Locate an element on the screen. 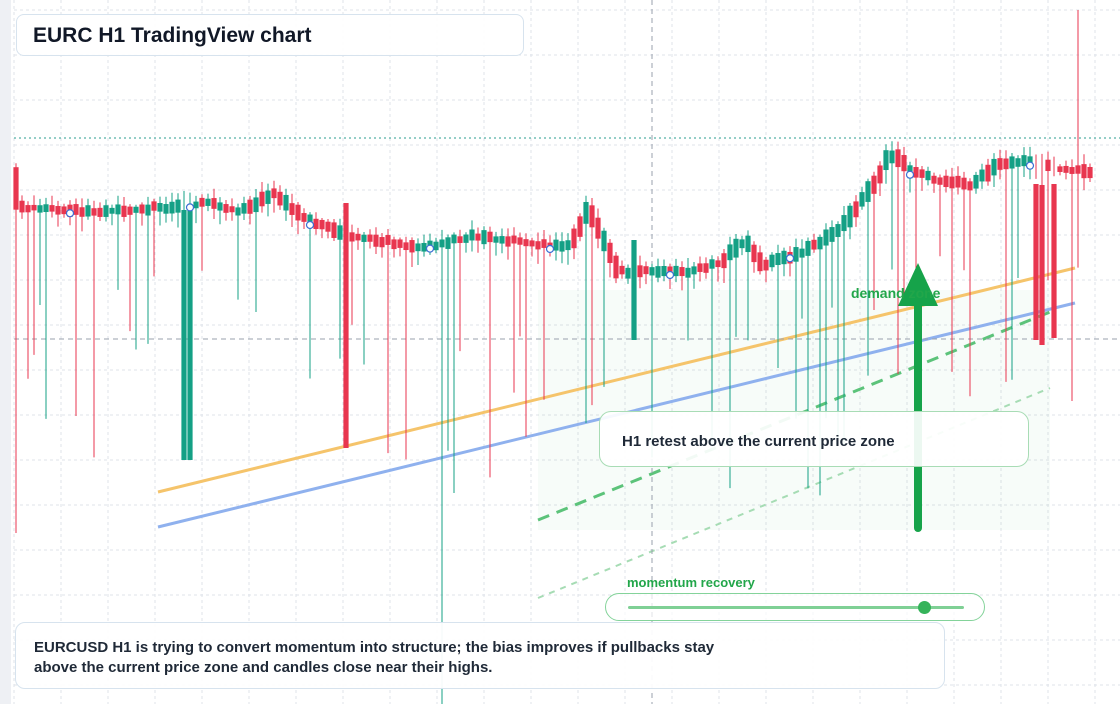  demand-zone-label: demand zone is located at coordinates (896, 293).